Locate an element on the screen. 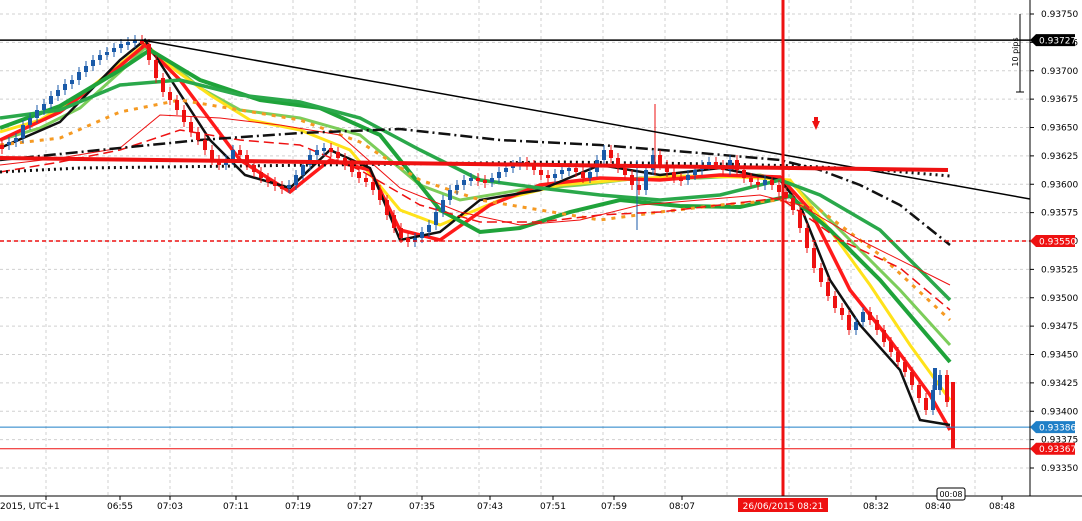 The width and height of the screenshot is (1082, 521). pips-label: 10 pips is located at coordinates (1015, 51).